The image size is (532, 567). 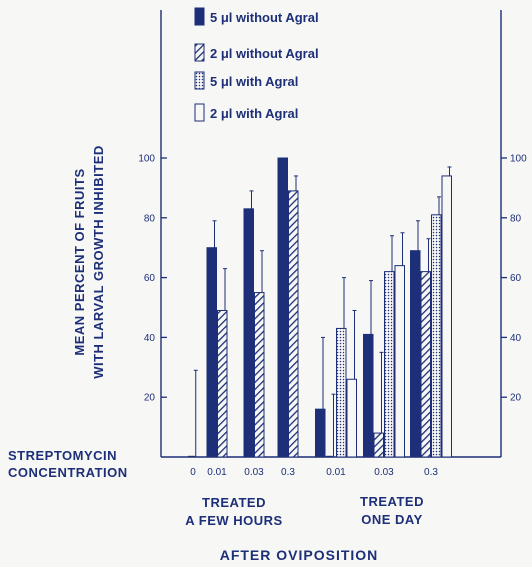 I want to click on right-y-tick-label: 20, so click(x=516, y=398).